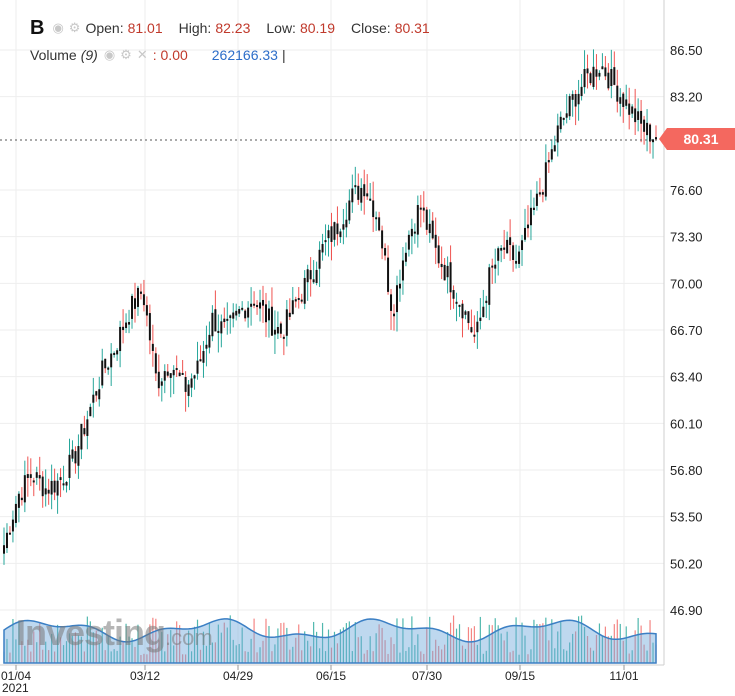  I want to click on time-axis-ticks: 01/04 03/12 04/29 06/15 07/30 09/15 11/01, so click(320, 674).